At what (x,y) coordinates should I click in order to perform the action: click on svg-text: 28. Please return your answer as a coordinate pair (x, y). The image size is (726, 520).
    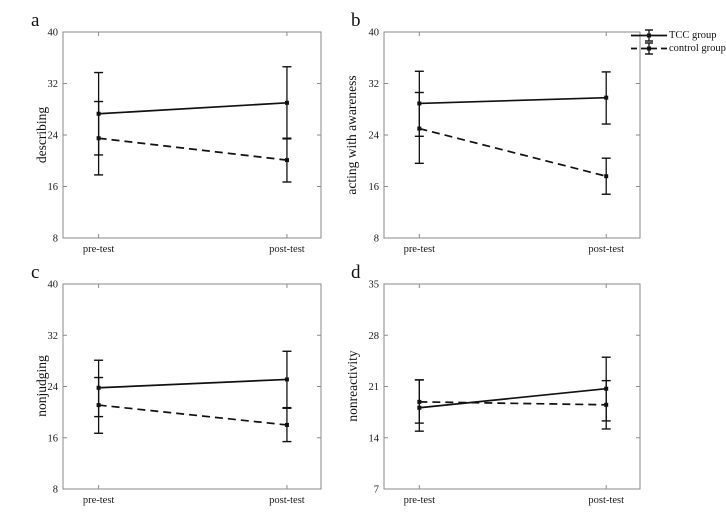
    Looking at the image, I should click on (374, 336).